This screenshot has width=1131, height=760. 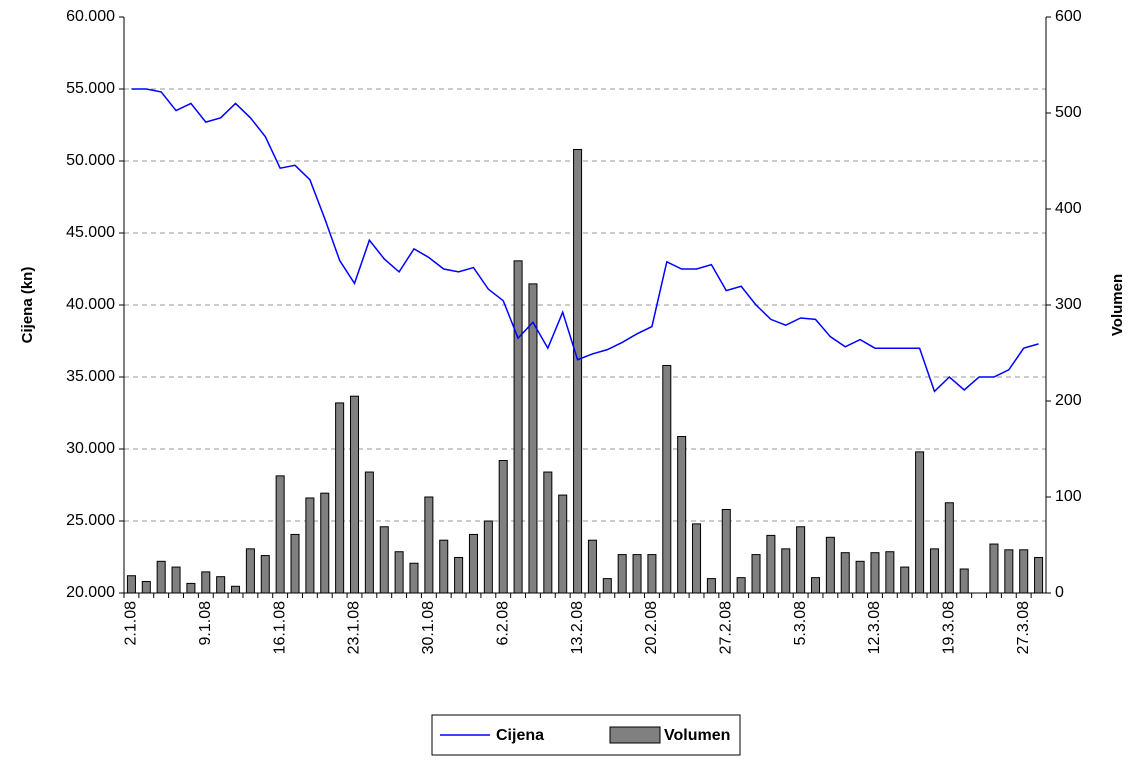 I want to click on y-tick-label: 20.000, so click(x=90, y=592).